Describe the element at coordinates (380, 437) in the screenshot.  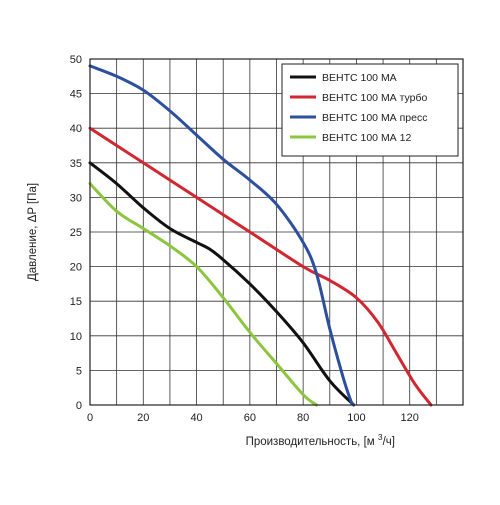
I see `x-axis-title-superscript: 3` at that location.